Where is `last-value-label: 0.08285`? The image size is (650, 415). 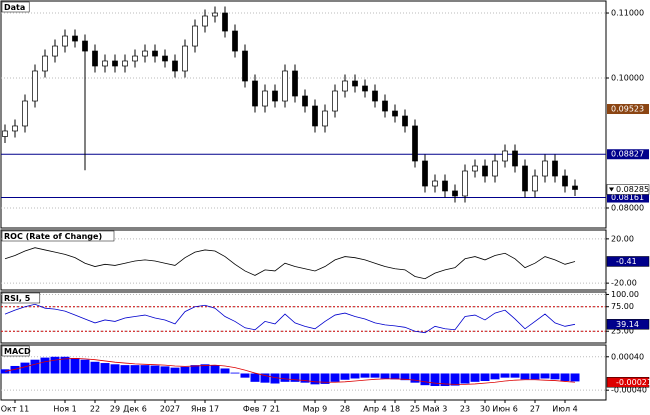
last-value-label: 0.08285 is located at coordinates (632, 189).